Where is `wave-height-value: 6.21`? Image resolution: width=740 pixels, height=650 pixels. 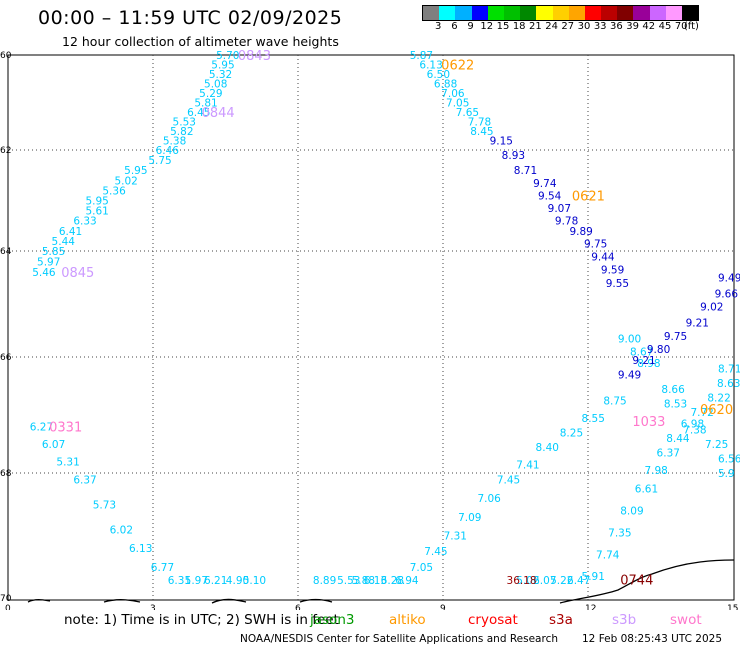 wave-height-value: 6.21 is located at coordinates (215, 581).